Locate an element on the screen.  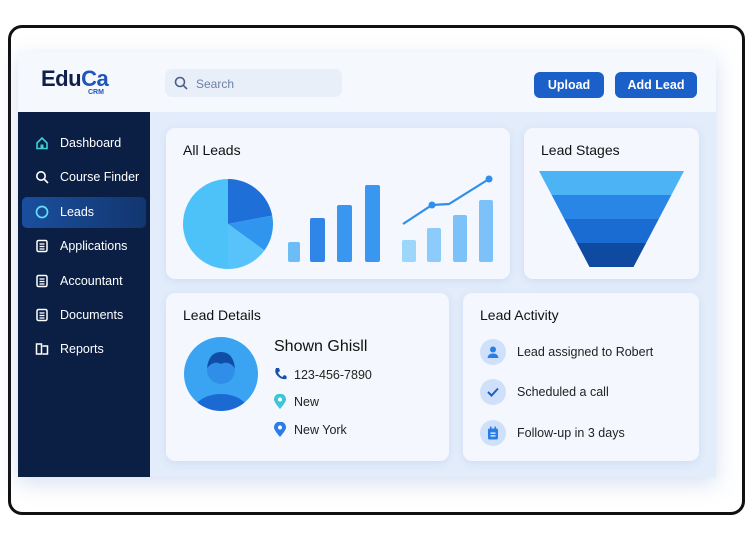
calendar-icon is located at coordinates (493, 433).